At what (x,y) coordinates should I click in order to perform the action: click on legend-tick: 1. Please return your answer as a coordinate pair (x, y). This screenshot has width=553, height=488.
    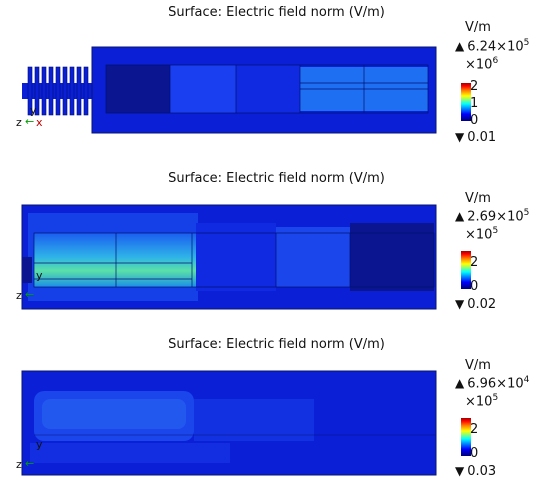
    Looking at the image, I should click on (474, 103).